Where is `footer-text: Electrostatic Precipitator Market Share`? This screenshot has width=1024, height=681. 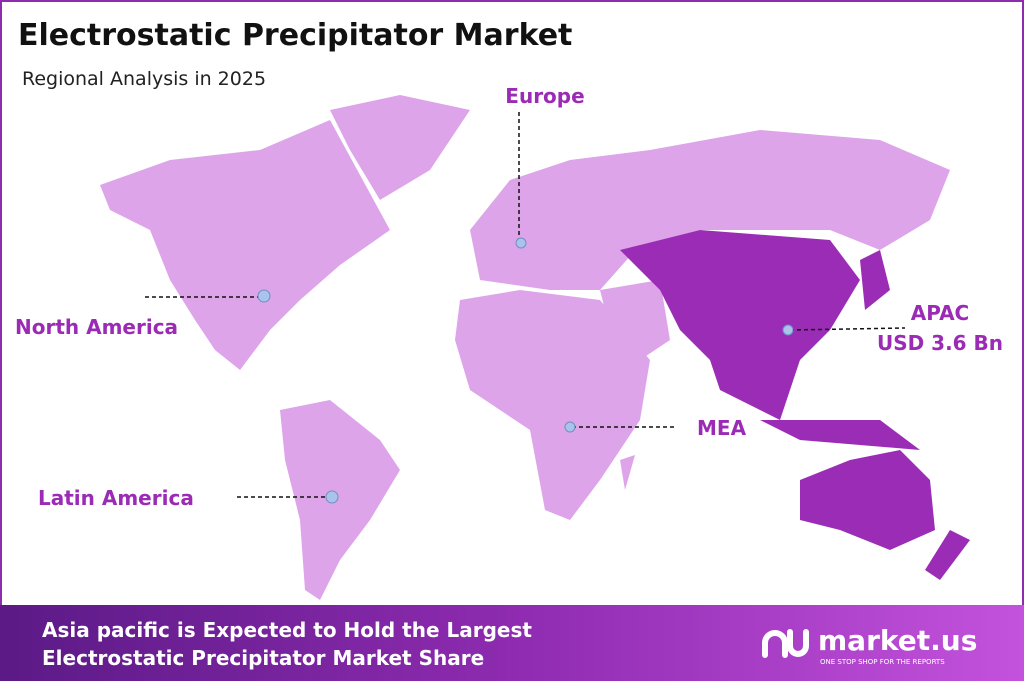 footer-text: Electrostatic Precipitator Market Share is located at coordinates (263, 658).